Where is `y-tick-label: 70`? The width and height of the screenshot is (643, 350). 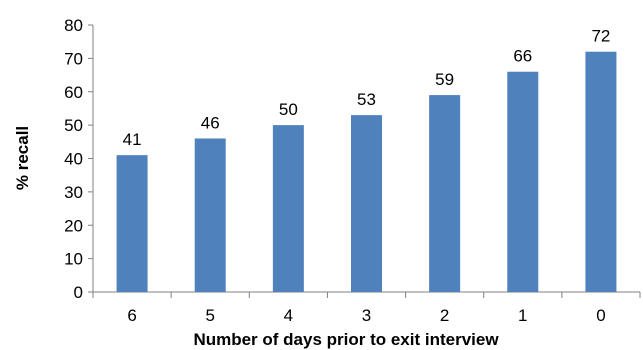
y-tick-label: 70 is located at coordinates (73, 58).